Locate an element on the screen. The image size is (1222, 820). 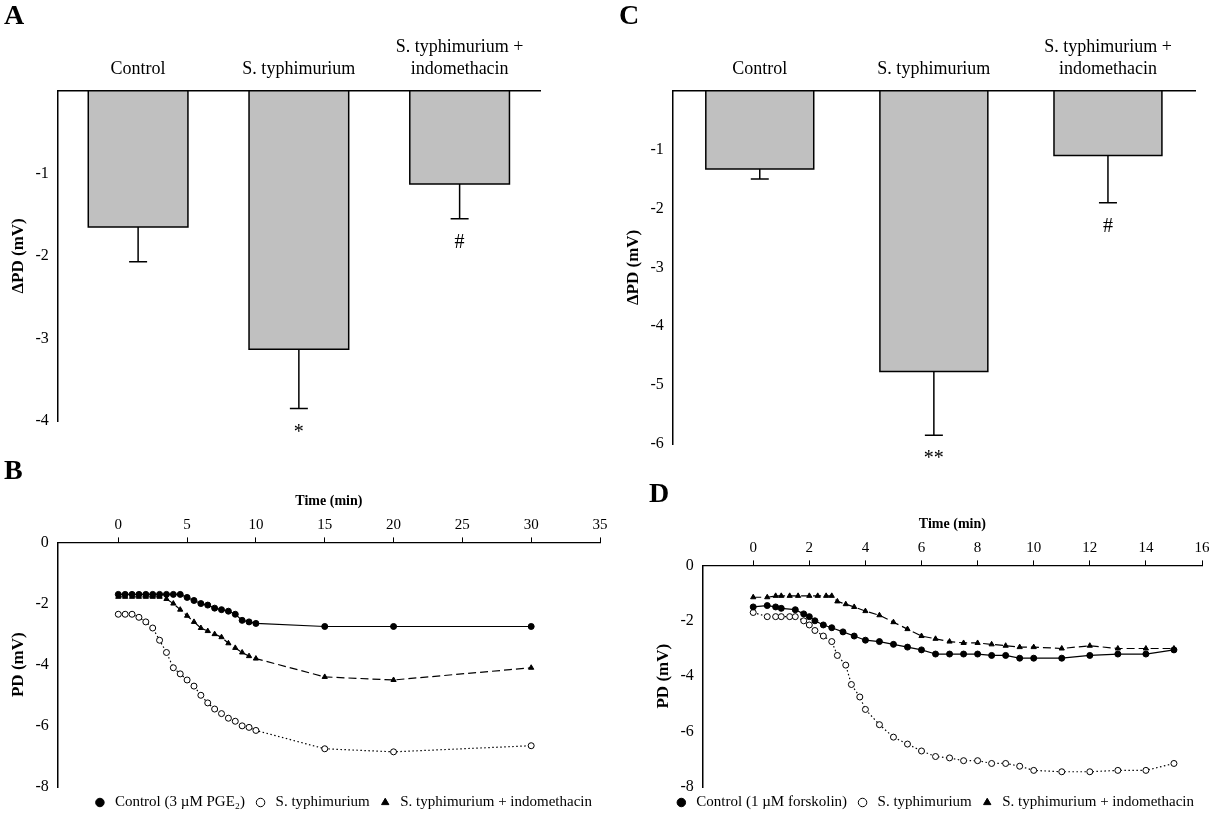
x-tick-label: 6 is located at coordinates (921, 547).